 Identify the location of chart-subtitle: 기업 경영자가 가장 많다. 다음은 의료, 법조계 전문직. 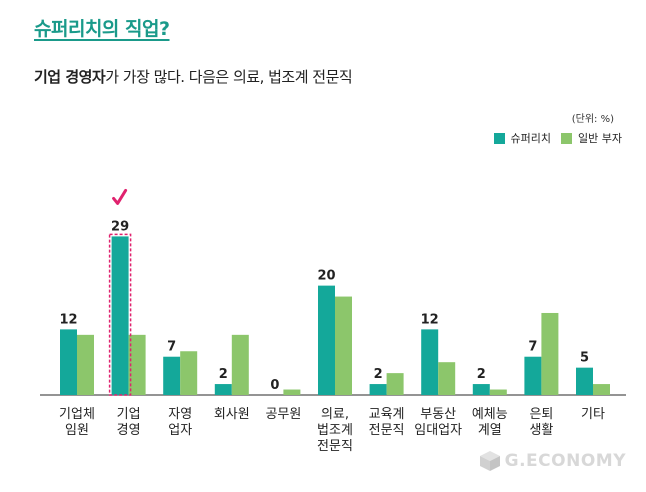
(193, 76).